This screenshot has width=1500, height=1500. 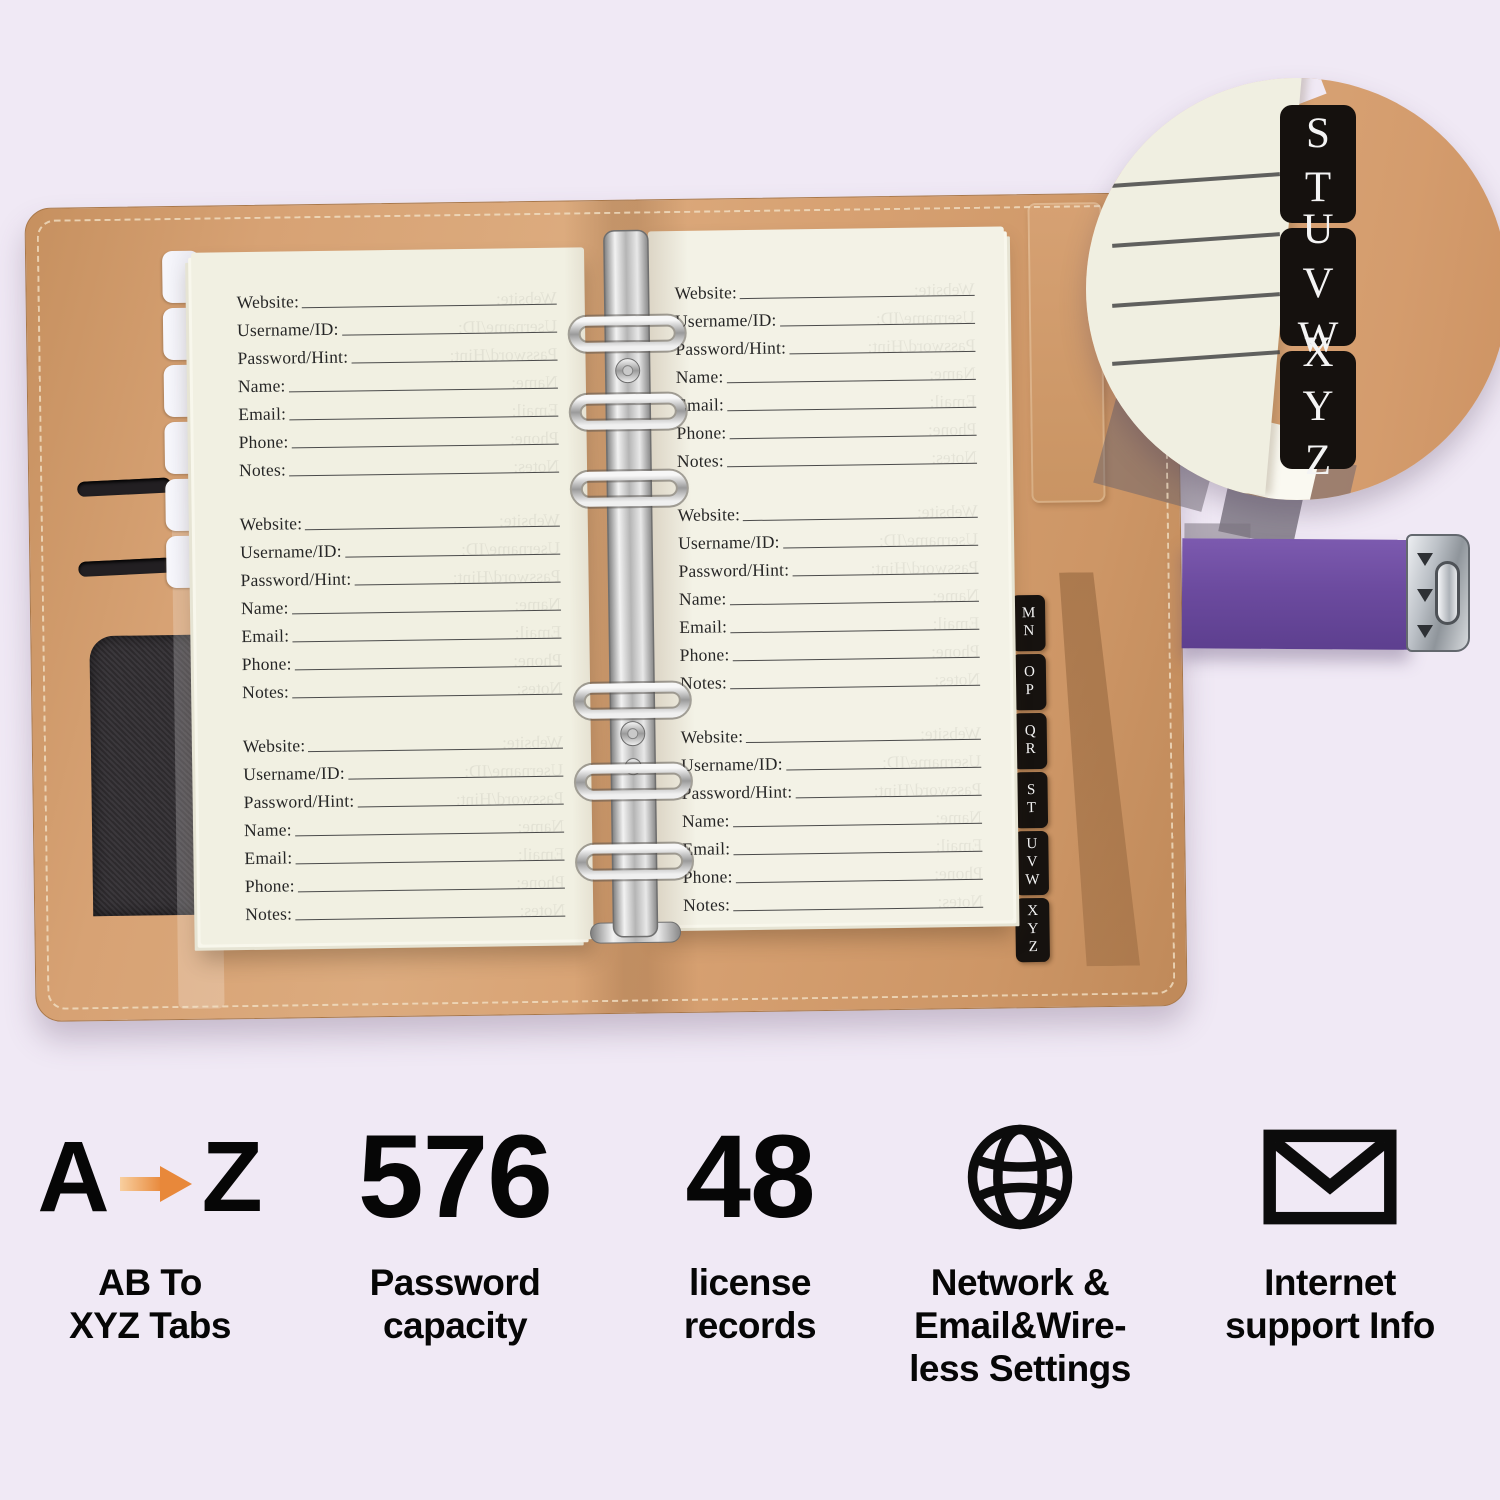 I want to click on buckle-slot, so click(x=1447, y=593).